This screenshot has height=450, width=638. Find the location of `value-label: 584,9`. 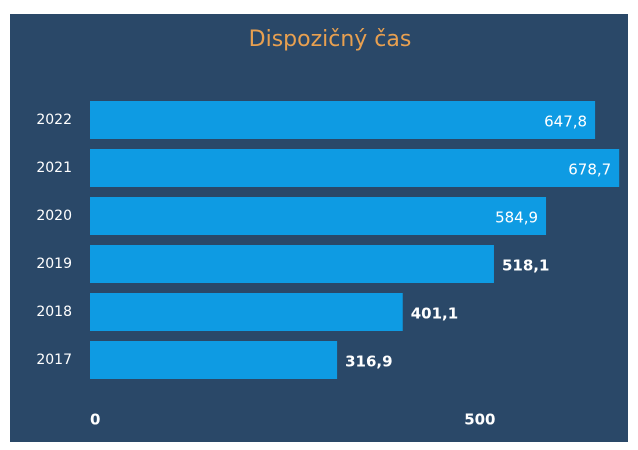

value-label: 584,9 is located at coordinates (516, 218).